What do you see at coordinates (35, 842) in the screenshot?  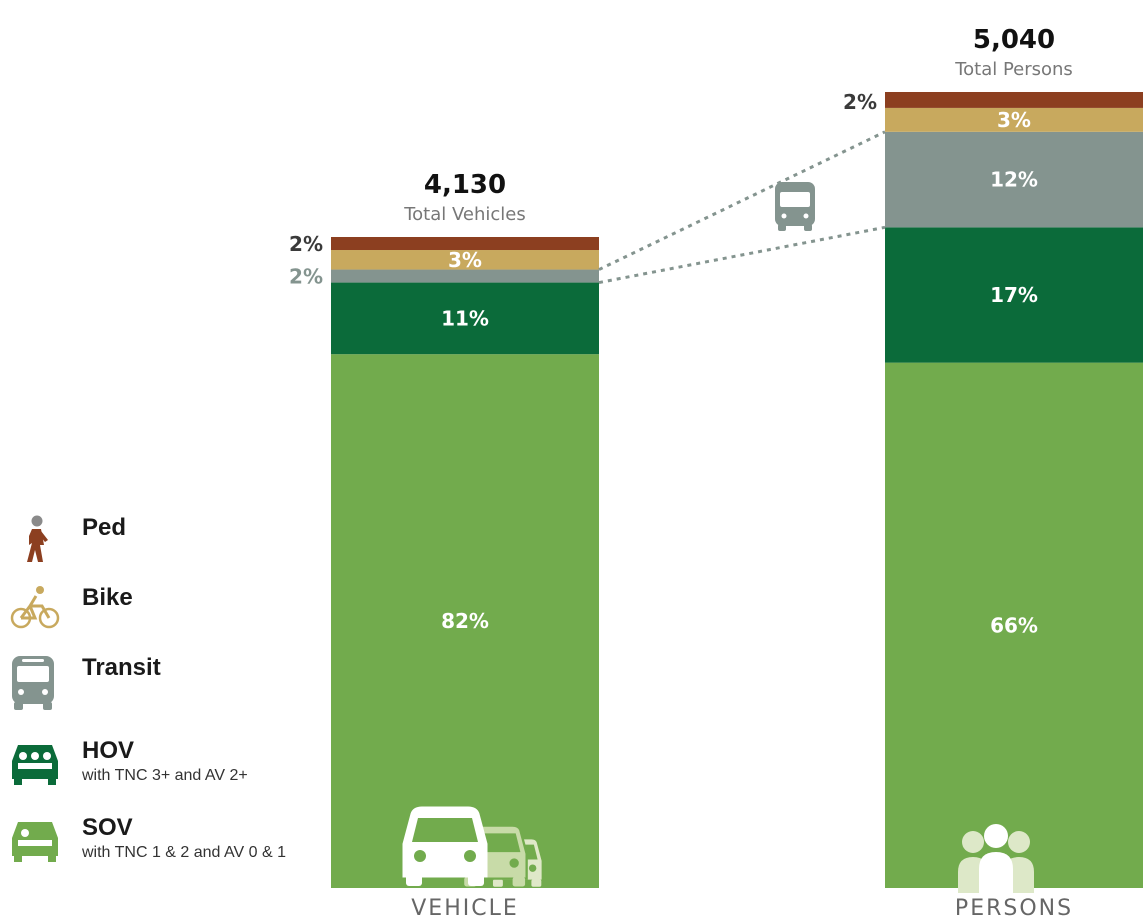 I see `car-icon` at bounding box center [35, 842].